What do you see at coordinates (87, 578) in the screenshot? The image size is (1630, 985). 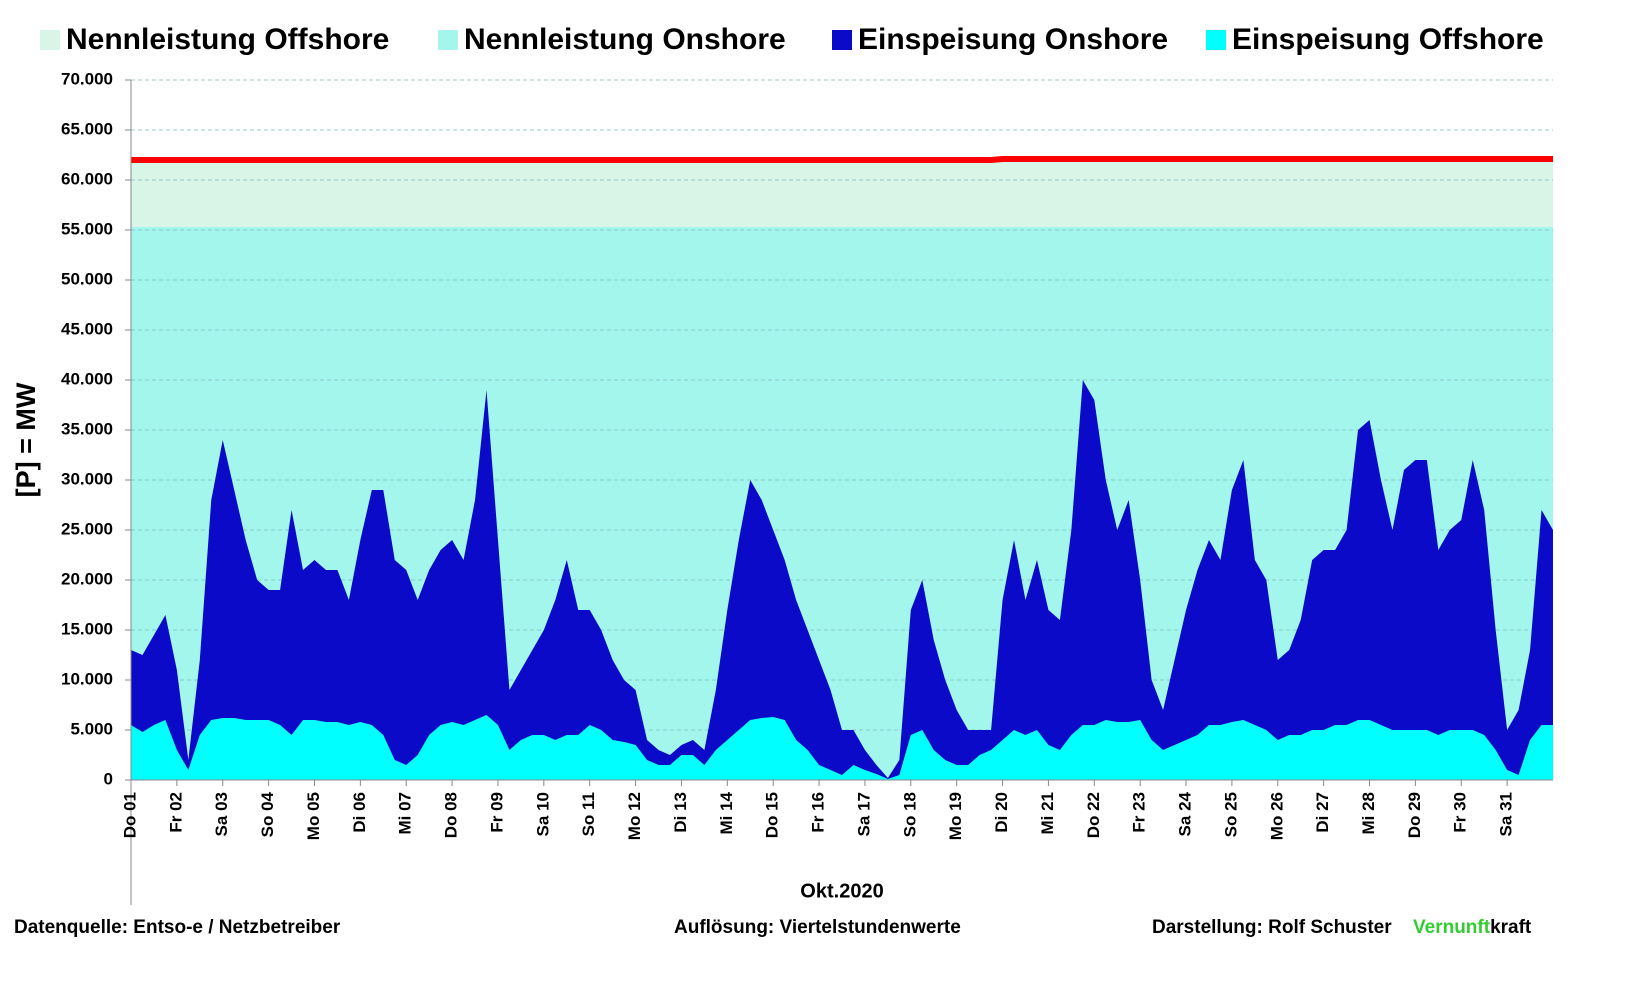 I see `y-tick-label: 20.000` at bounding box center [87, 578].